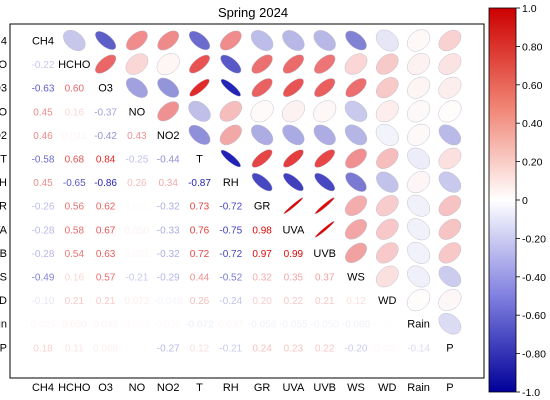 Image resolution: width=550 pixels, height=400 pixels. I want to click on colorbar-tick-label: -0.80, so click(534, 355).